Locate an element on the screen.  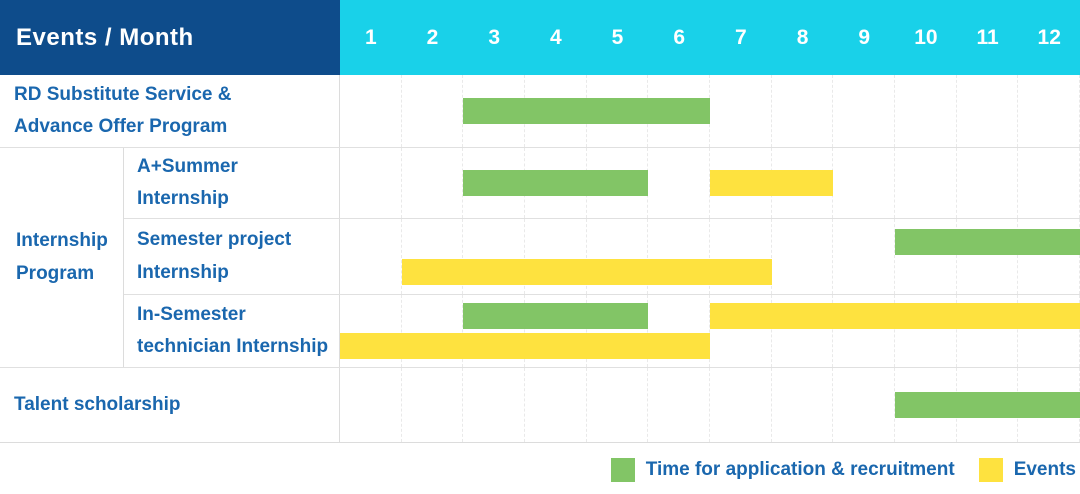
month-label: 7 is located at coordinates (741, 37).